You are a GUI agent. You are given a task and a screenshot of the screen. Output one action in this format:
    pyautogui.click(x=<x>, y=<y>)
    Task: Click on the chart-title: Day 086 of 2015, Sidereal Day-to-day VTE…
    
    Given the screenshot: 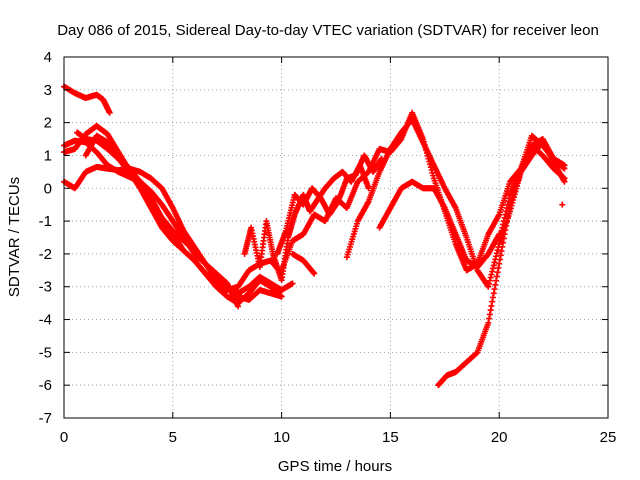 What is the action you would take?
    pyautogui.click(x=328, y=30)
    